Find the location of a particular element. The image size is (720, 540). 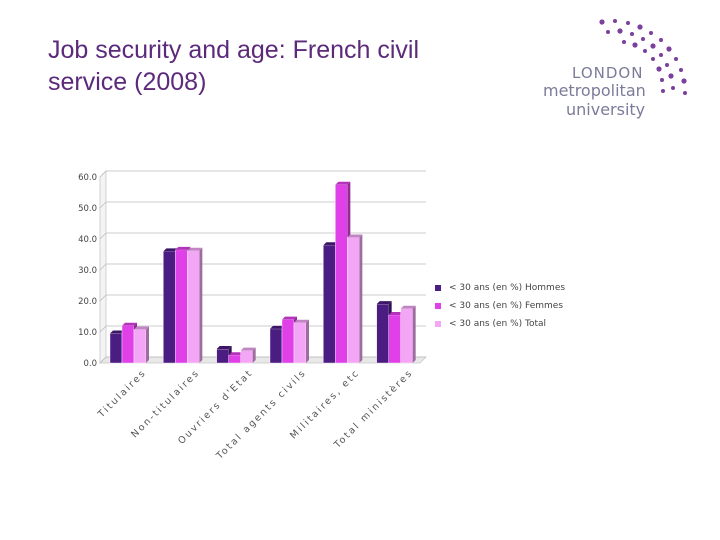

y-tick-label: 30.0 is located at coordinates (87, 271).